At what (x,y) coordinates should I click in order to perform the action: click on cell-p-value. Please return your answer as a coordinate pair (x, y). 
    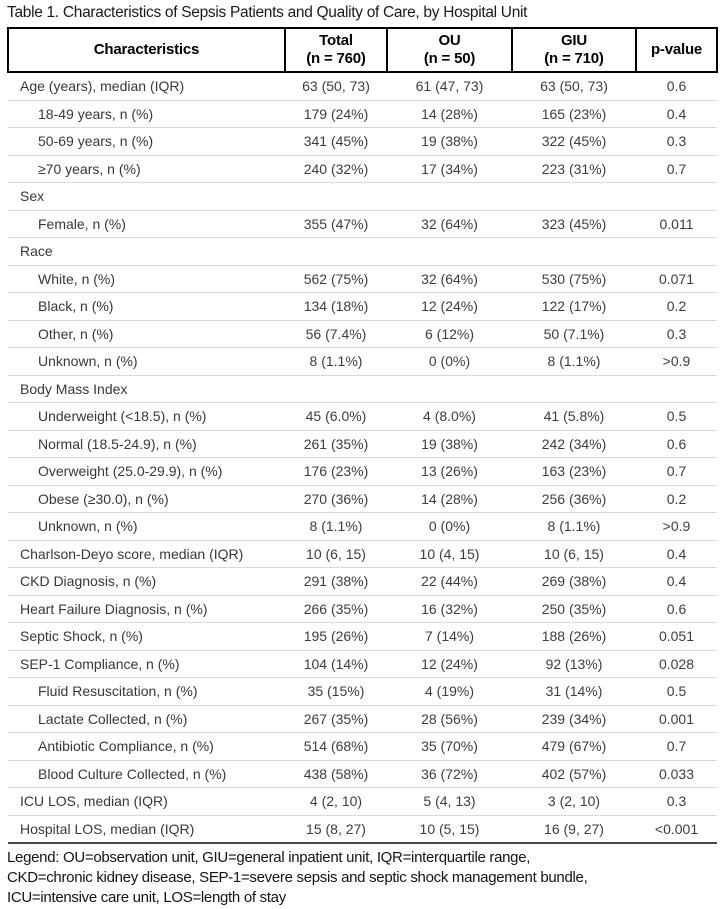
    Looking at the image, I should click on (676, 251).